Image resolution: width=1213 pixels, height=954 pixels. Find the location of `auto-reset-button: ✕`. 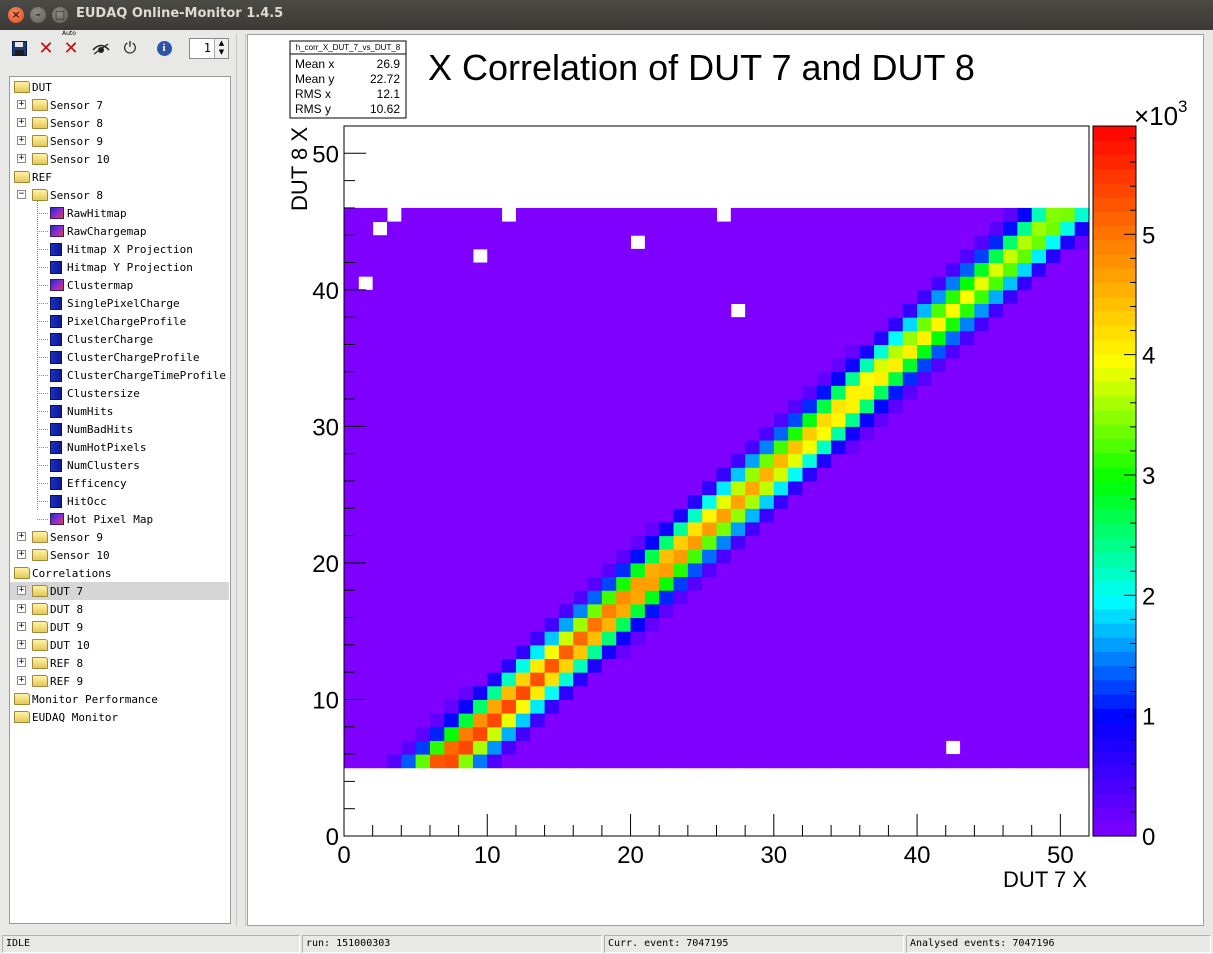

auto-reset-button: ✕ is located at coordinates (71, 48).